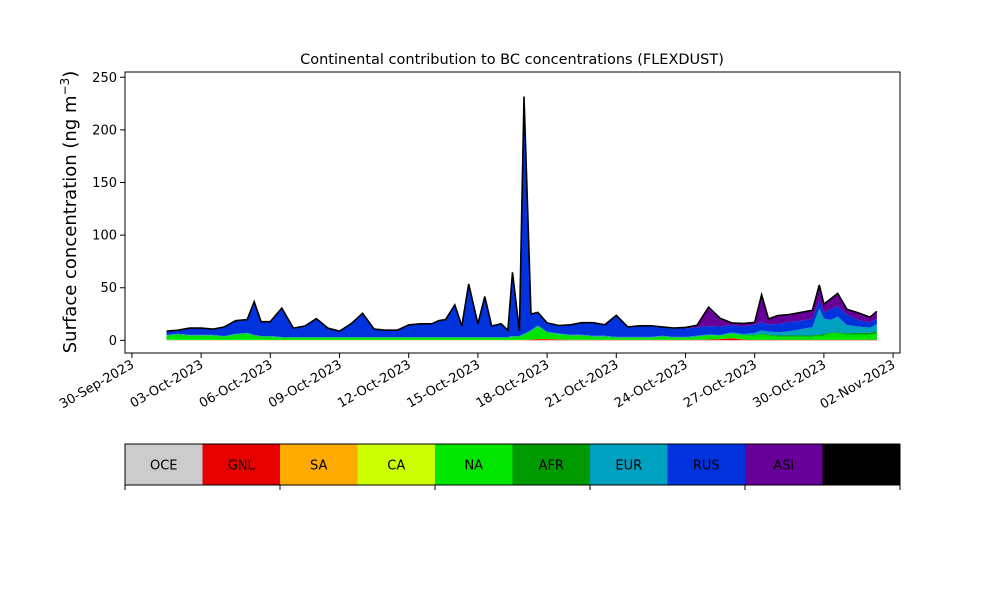  I want to click on legend-swatch-oce, so click(164, 464).